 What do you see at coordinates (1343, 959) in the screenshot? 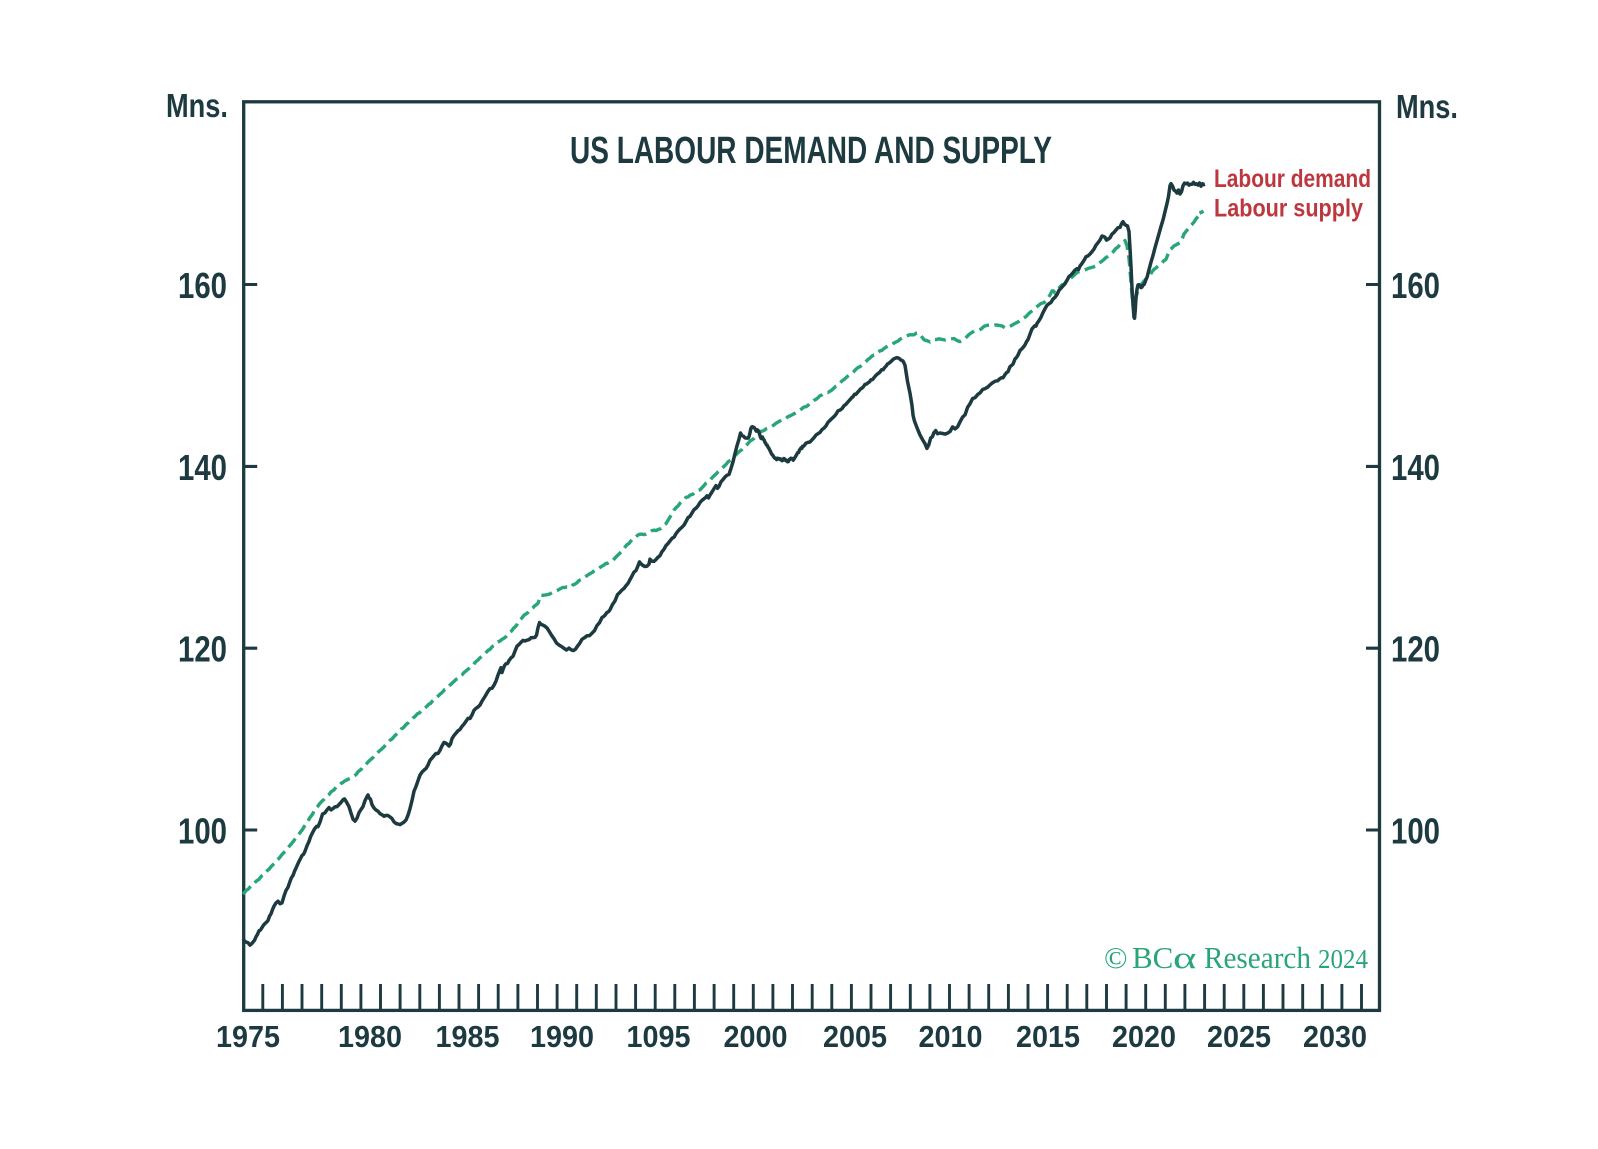
I see `svg-text: 2024` at bounding box center [1343, 959].